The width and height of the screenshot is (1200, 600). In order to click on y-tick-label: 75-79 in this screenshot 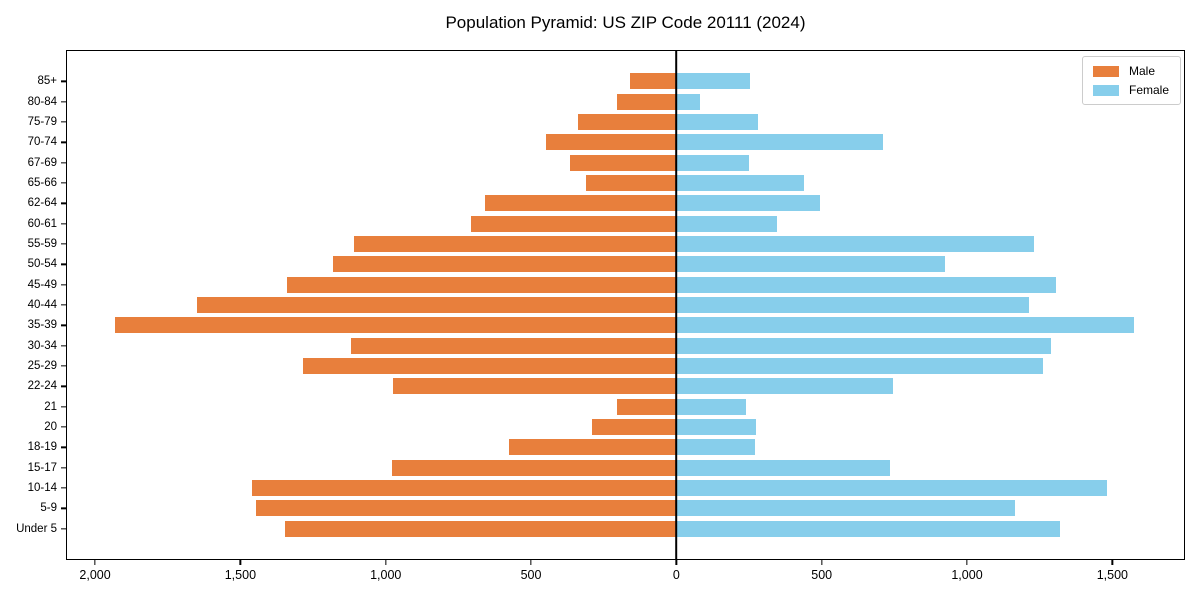, I will do `click(42, 121)`.